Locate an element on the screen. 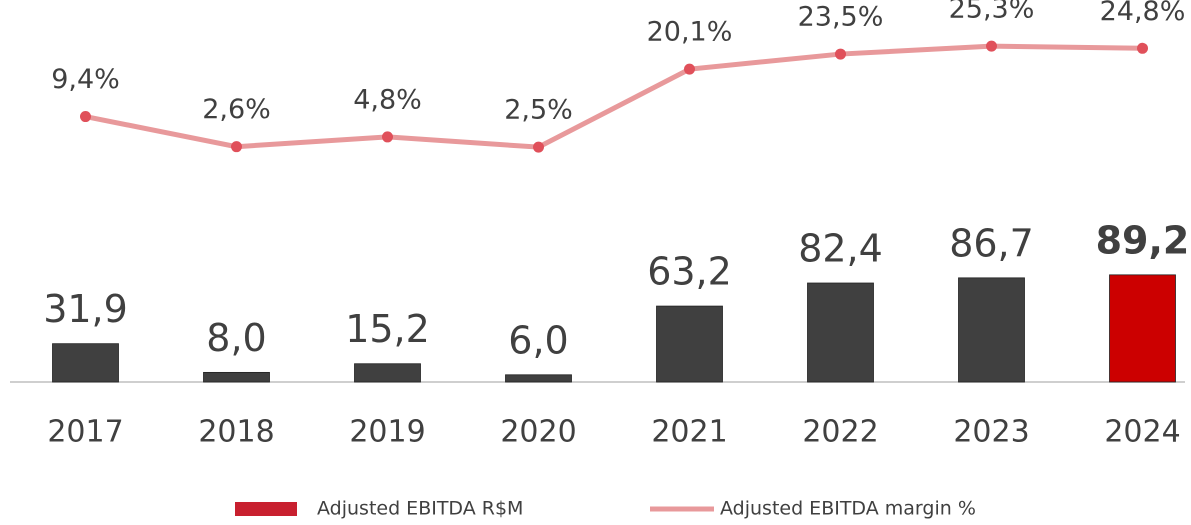  line-label: 9,4% is located at coordinates (85, 79).